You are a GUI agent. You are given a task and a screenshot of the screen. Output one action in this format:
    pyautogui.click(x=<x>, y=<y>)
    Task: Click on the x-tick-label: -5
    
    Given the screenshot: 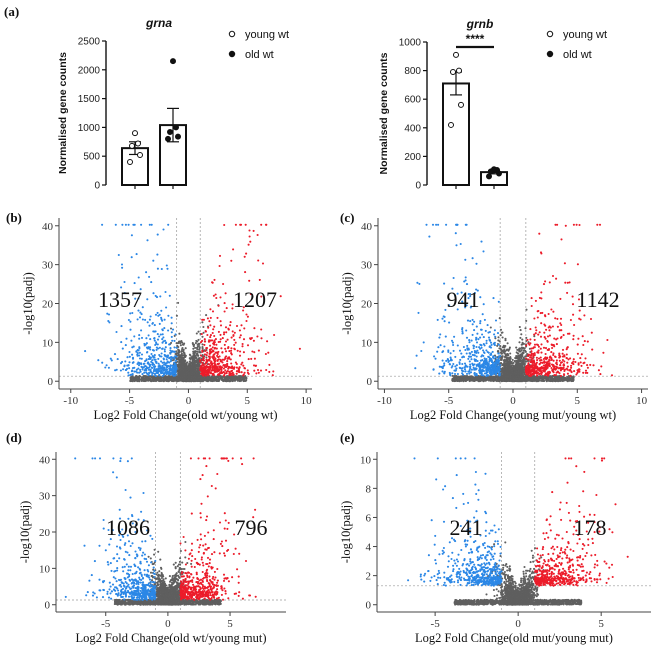 What is the action you would take?
    pyautogui.click(x=130, y=401)
    